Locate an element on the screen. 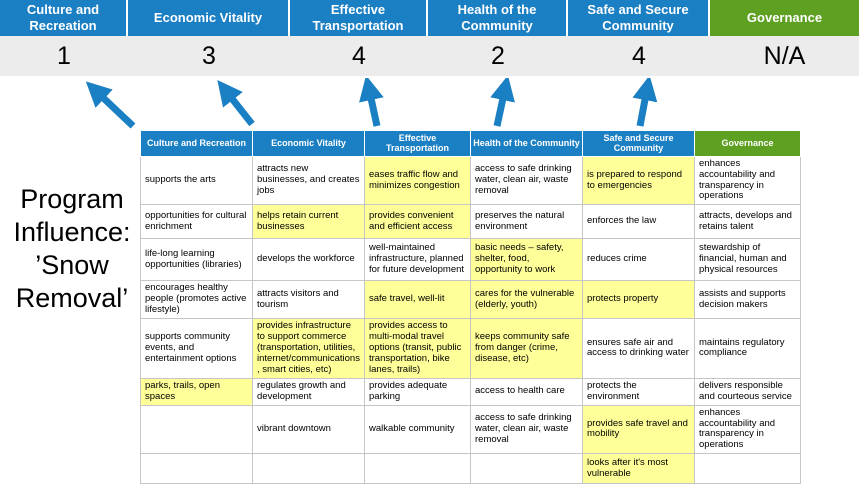 The width and height of the screenshot is (859, 484). summary-score-5: 4 is located at coordinates (639, 55).